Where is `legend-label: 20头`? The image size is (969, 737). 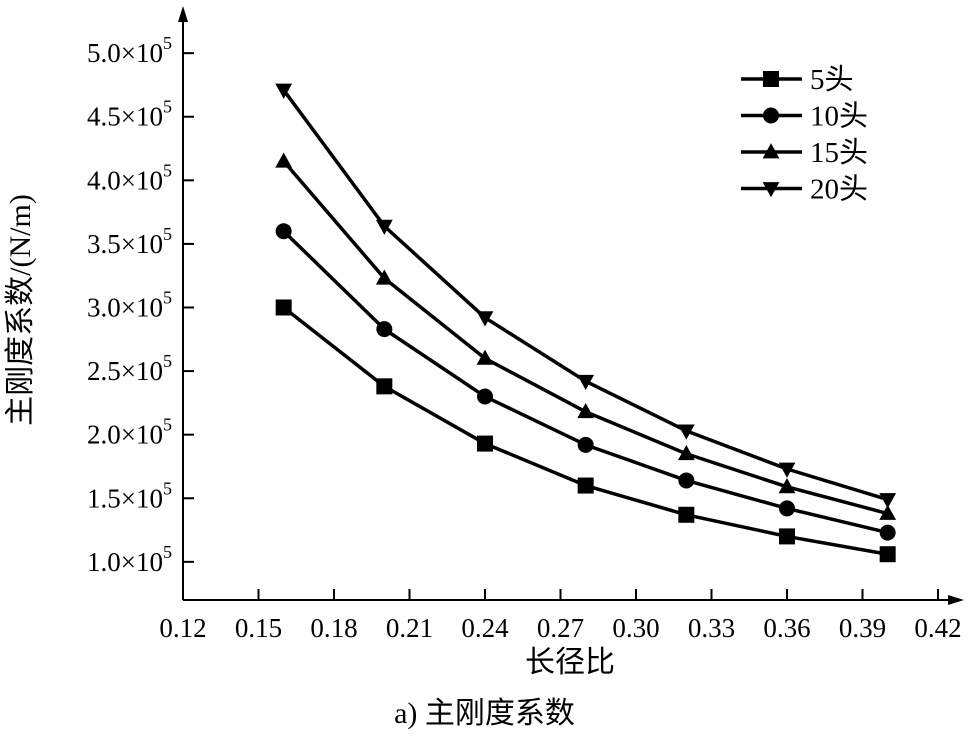
legend-label: 20头 is located at coordinates (839, 190).